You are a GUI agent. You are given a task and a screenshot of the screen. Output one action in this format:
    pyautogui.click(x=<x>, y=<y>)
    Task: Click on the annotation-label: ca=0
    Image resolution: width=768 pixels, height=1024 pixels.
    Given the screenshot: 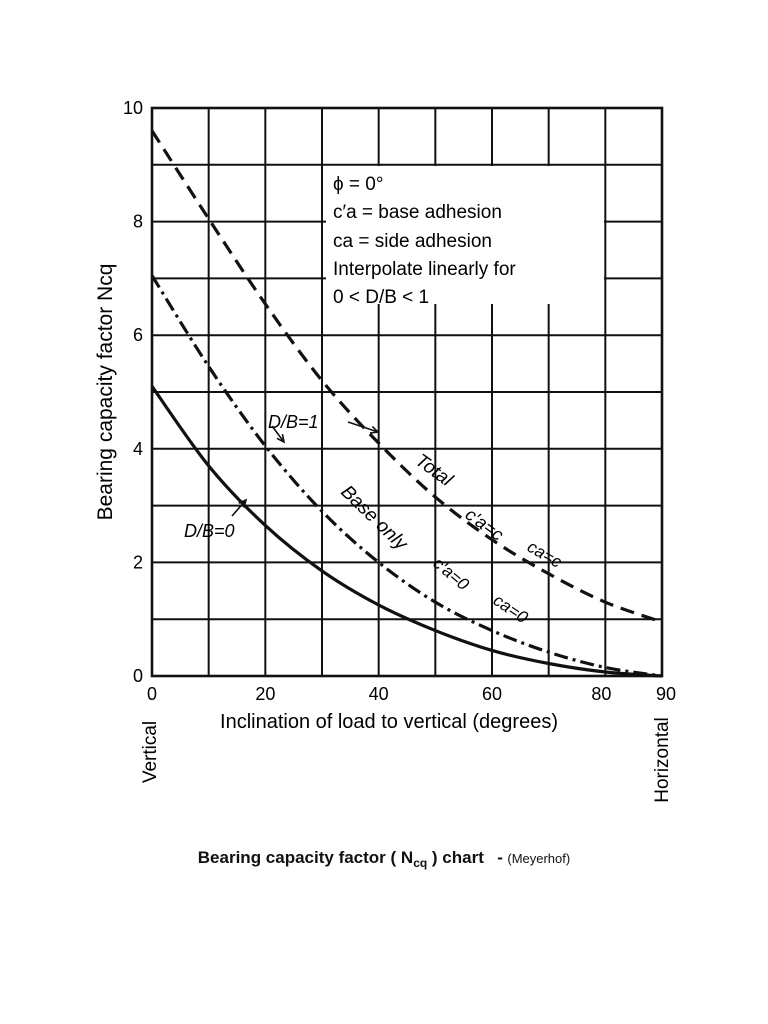 What is the action you would take?
    pyautogui.click(x=511, y=609)
    